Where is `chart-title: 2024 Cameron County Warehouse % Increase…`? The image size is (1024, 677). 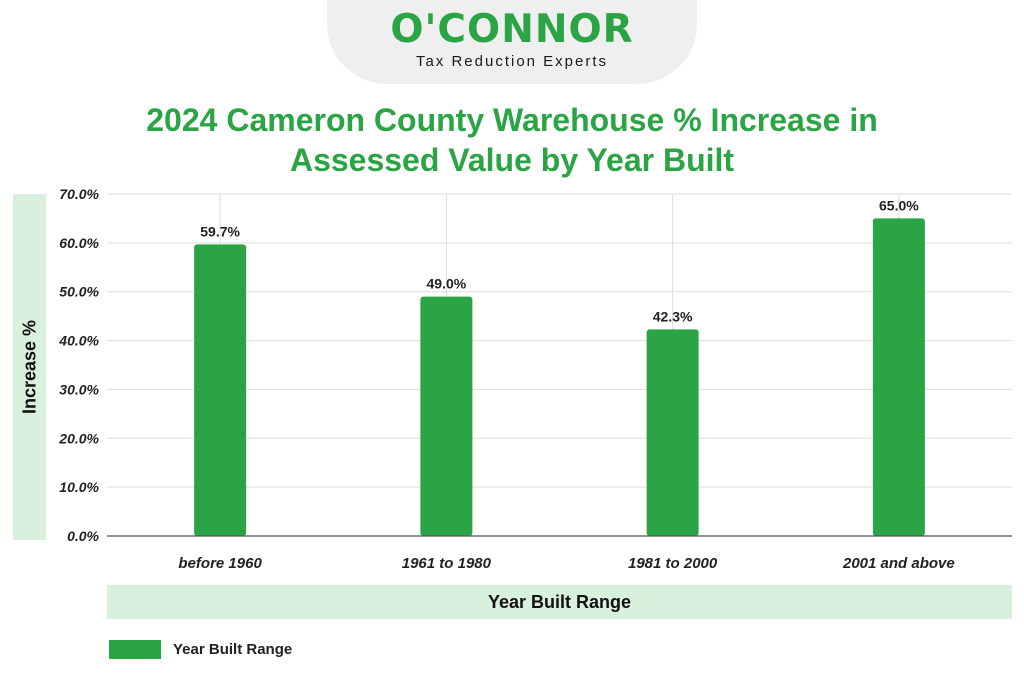
chart-title: 2024 Cameron County Warehouse % Increase… is located at coordinates (512, 140).